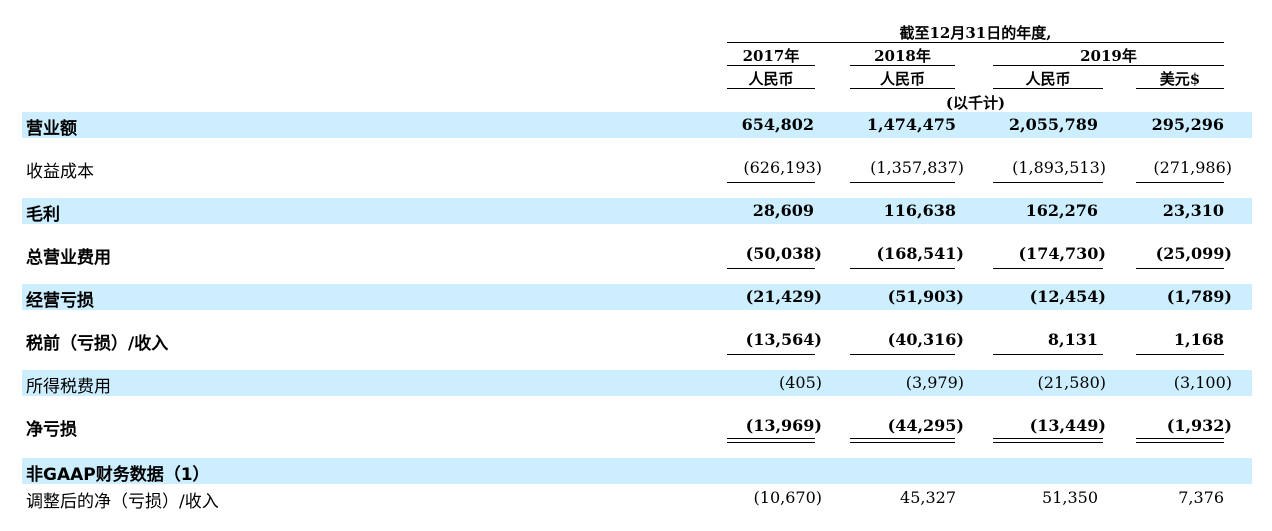 Image resolution: width=1272 pixels, height=531 pixels. Describe the element at coordinates (1199, 425) in the screenshot. I see `cell-2019-usd: (1,932)` at that location.